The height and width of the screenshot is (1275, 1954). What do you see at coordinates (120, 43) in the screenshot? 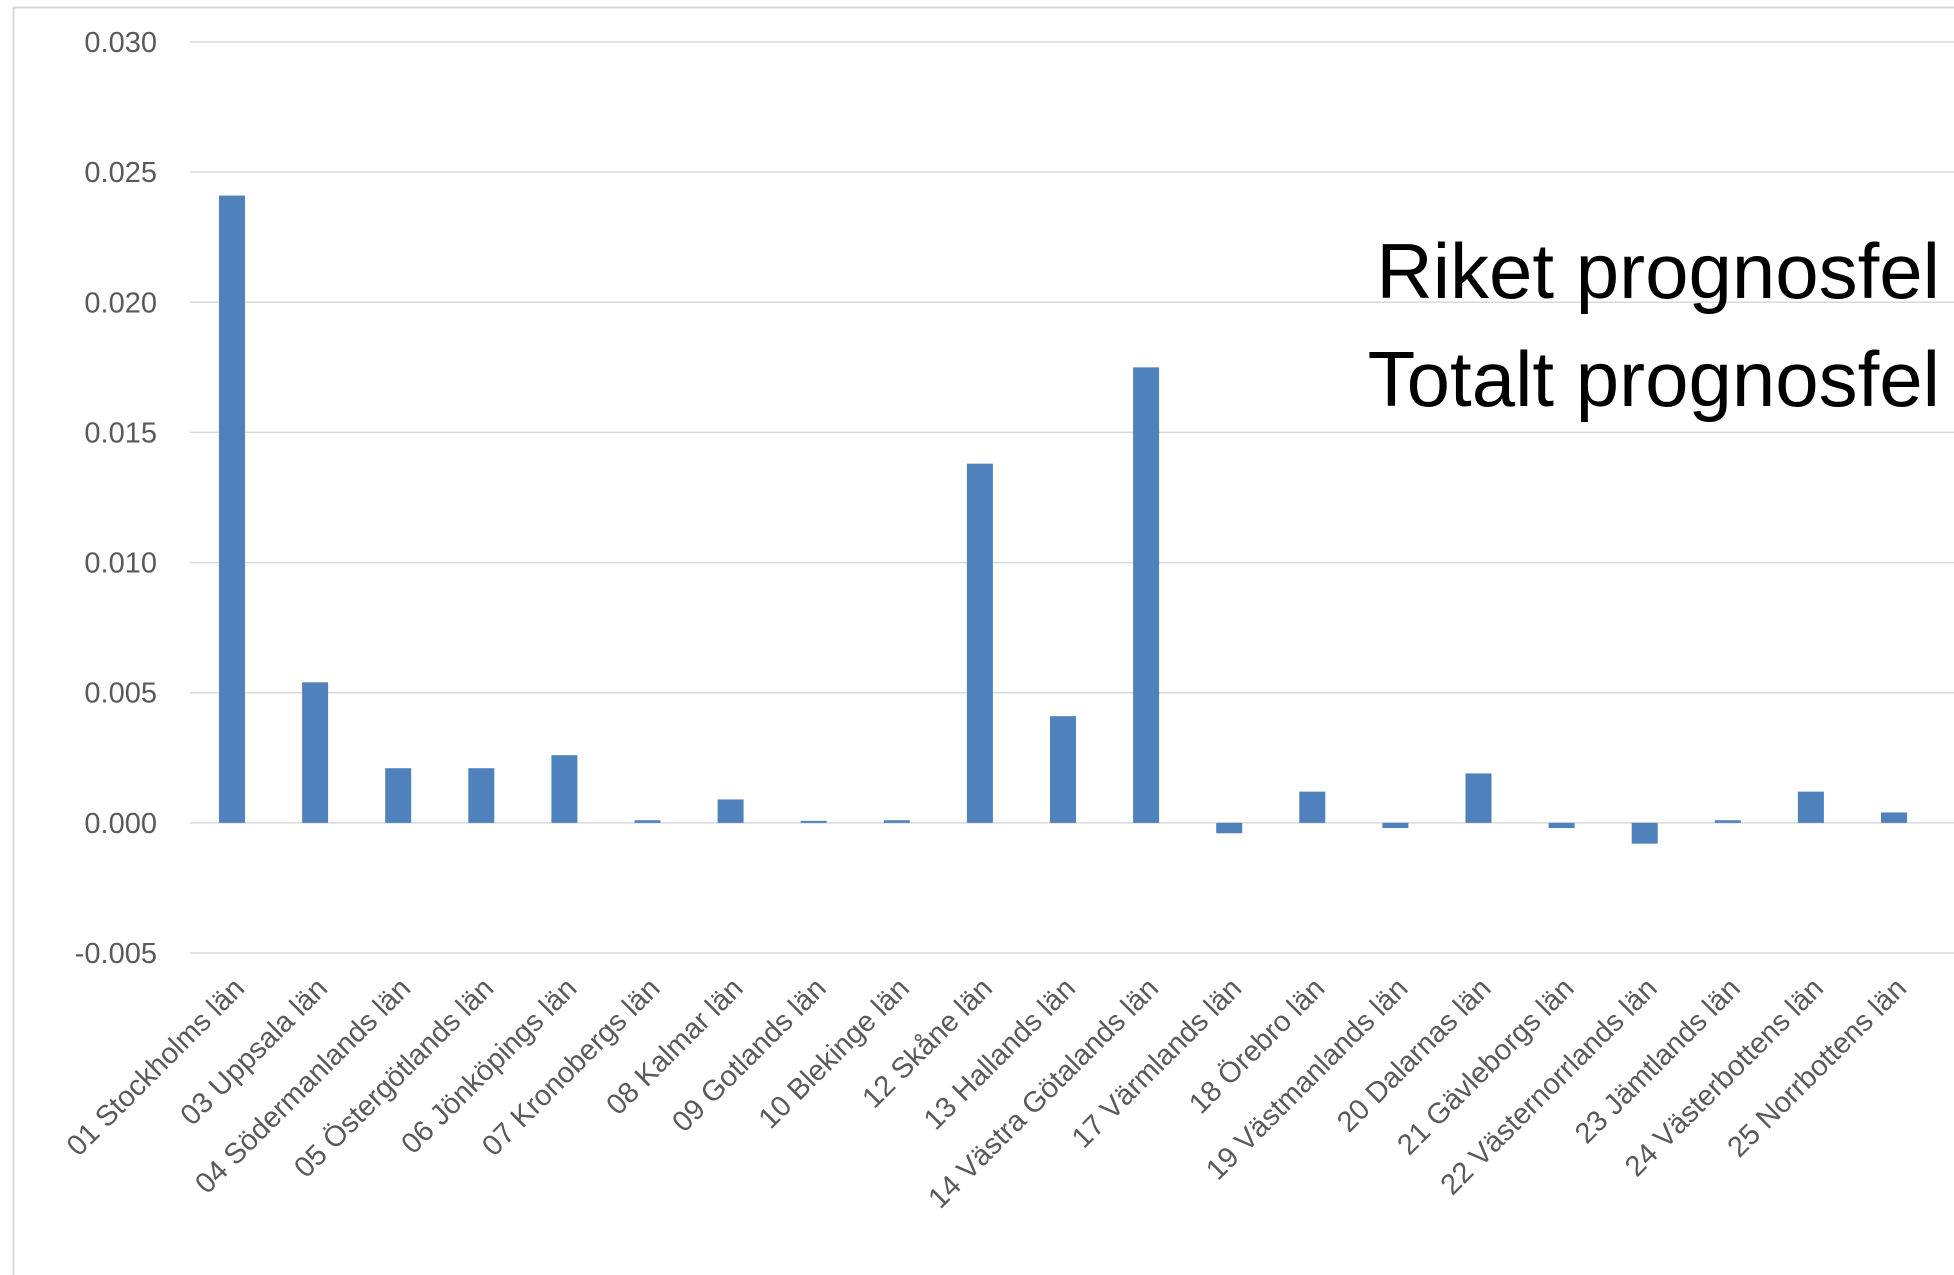
I see `y-tick-label: 0.030` at bounding box center [120, 43].